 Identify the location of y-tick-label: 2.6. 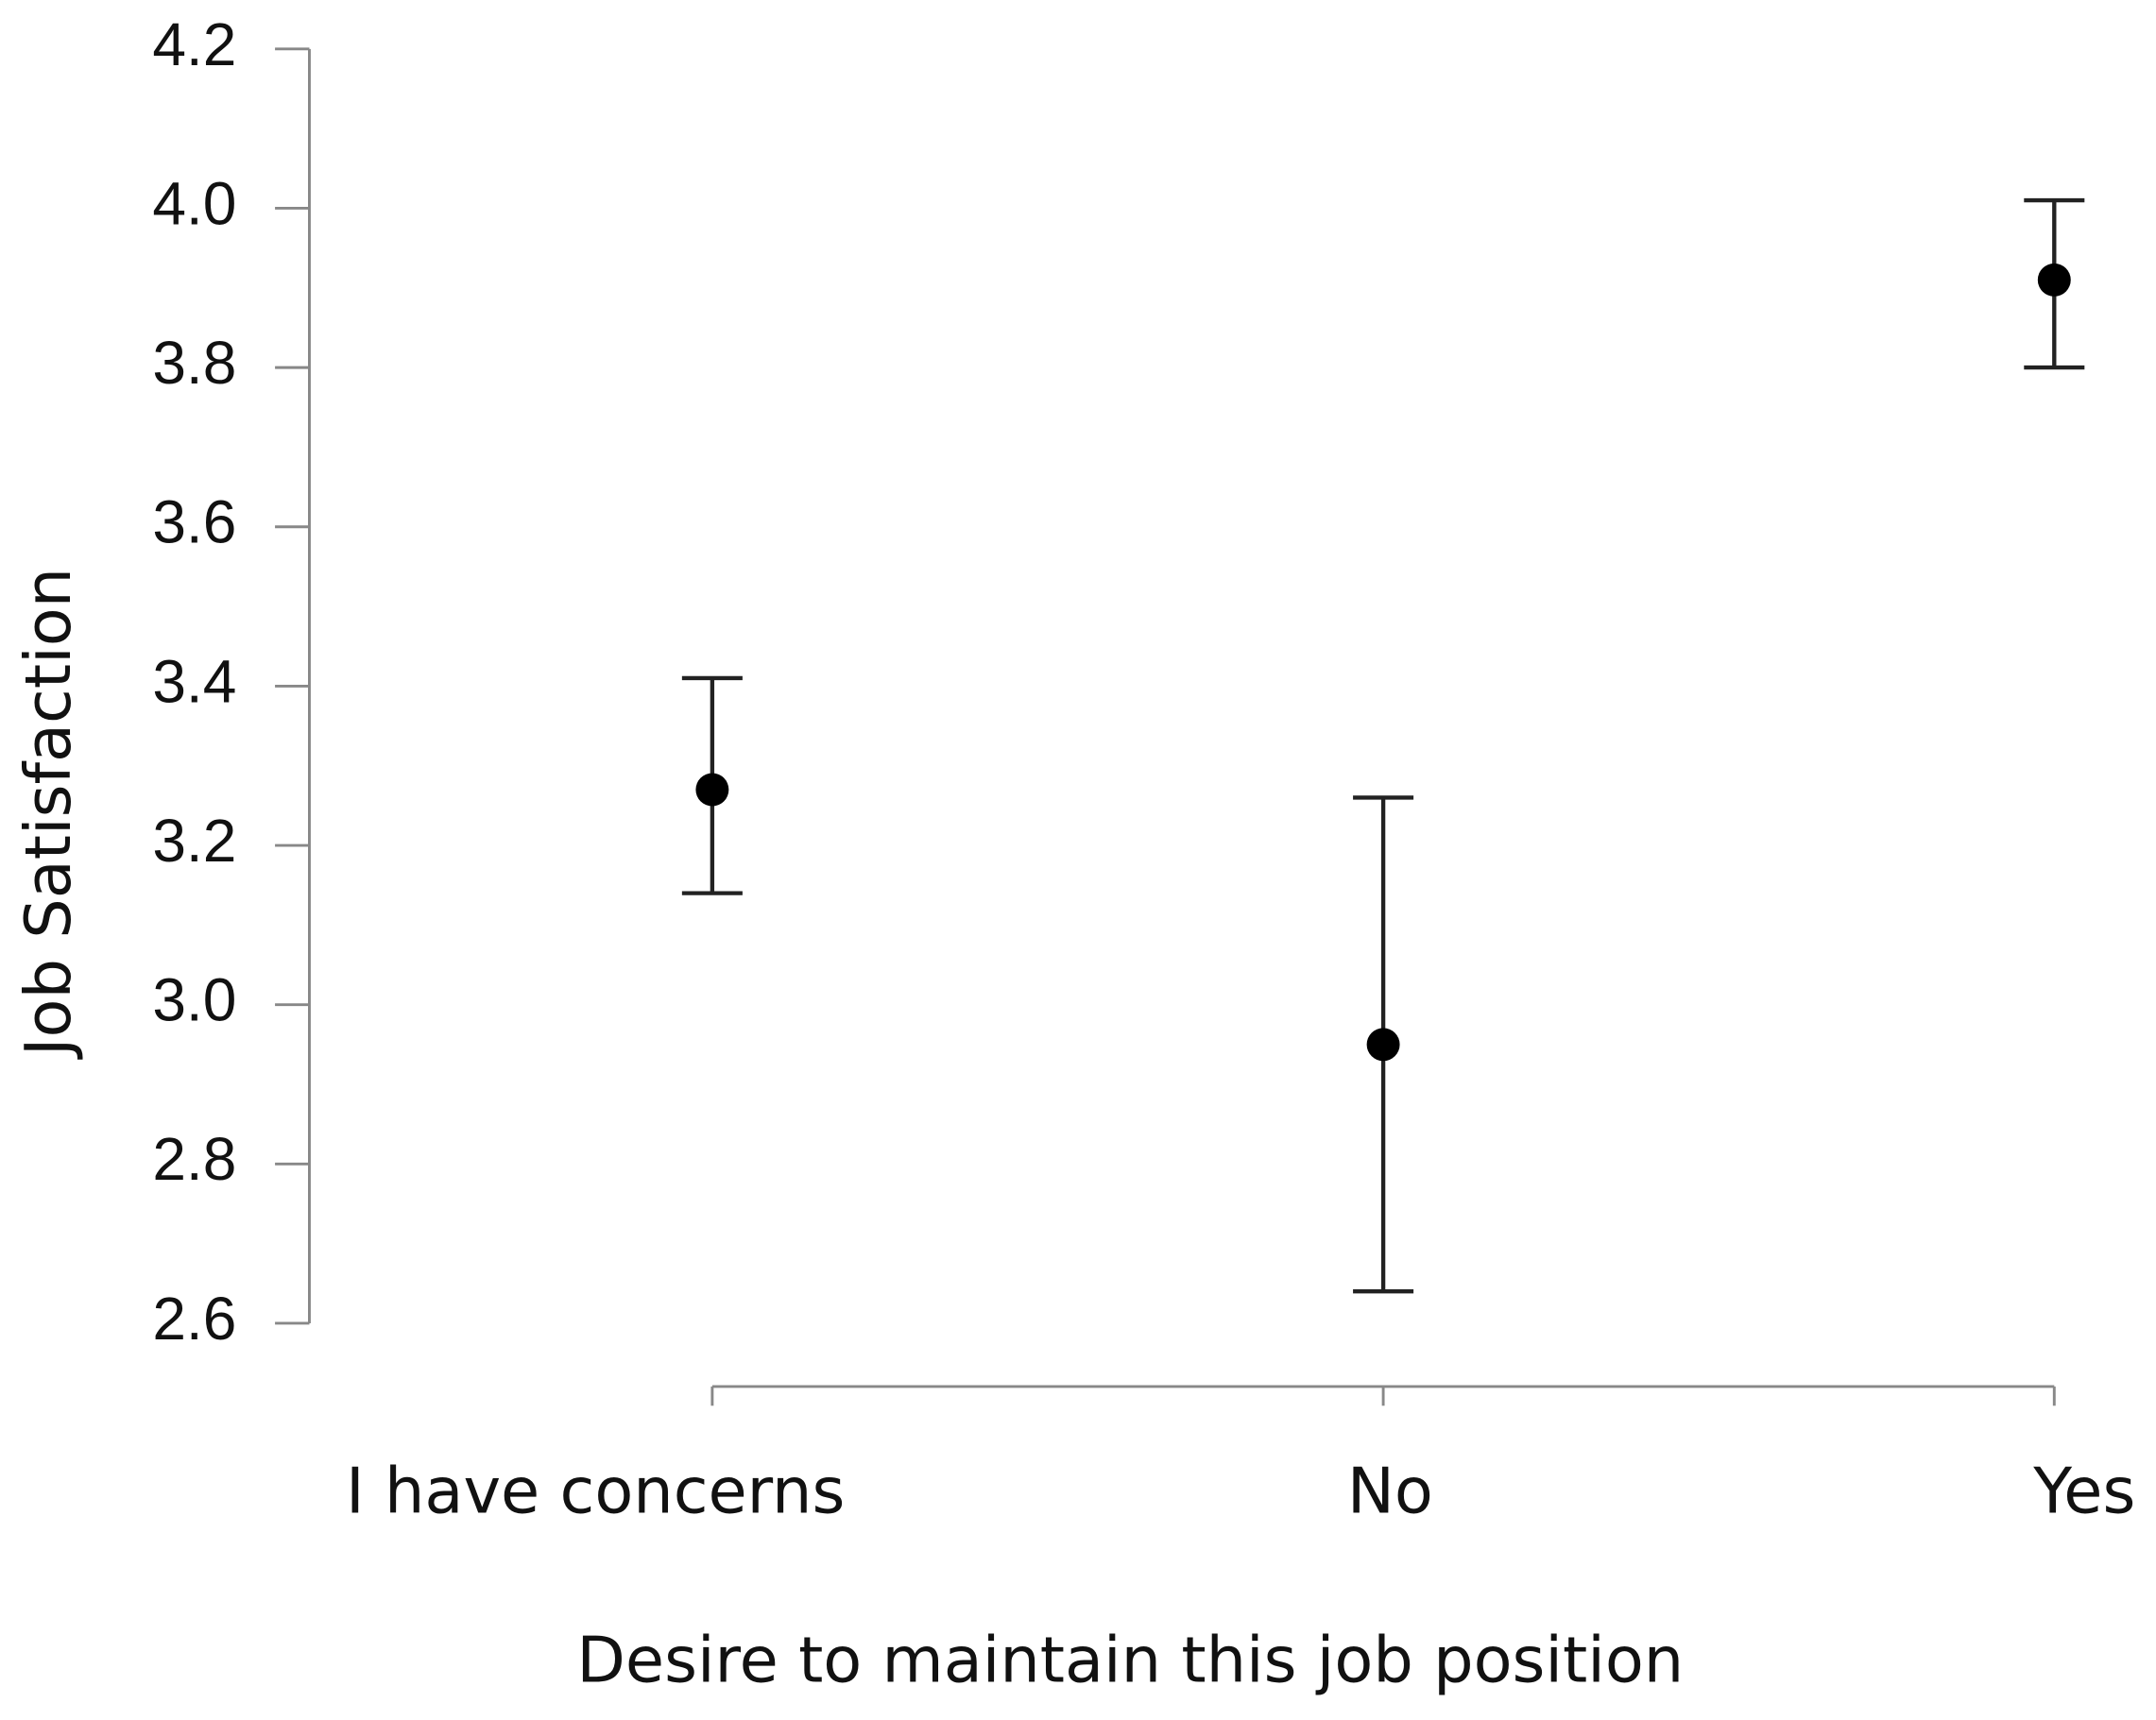
(194, 1319).